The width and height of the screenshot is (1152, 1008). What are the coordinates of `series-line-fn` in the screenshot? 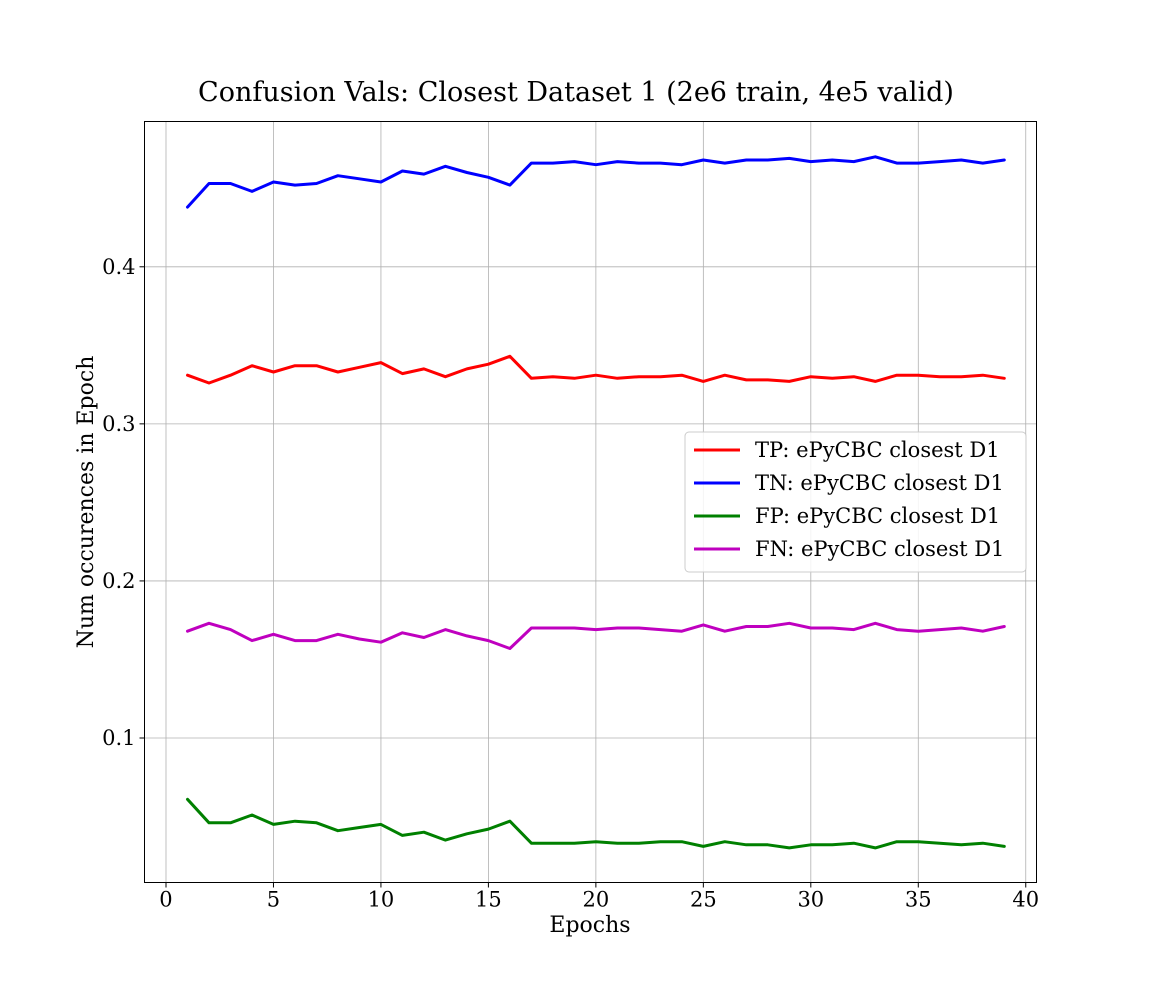 It's located at (596, 635).